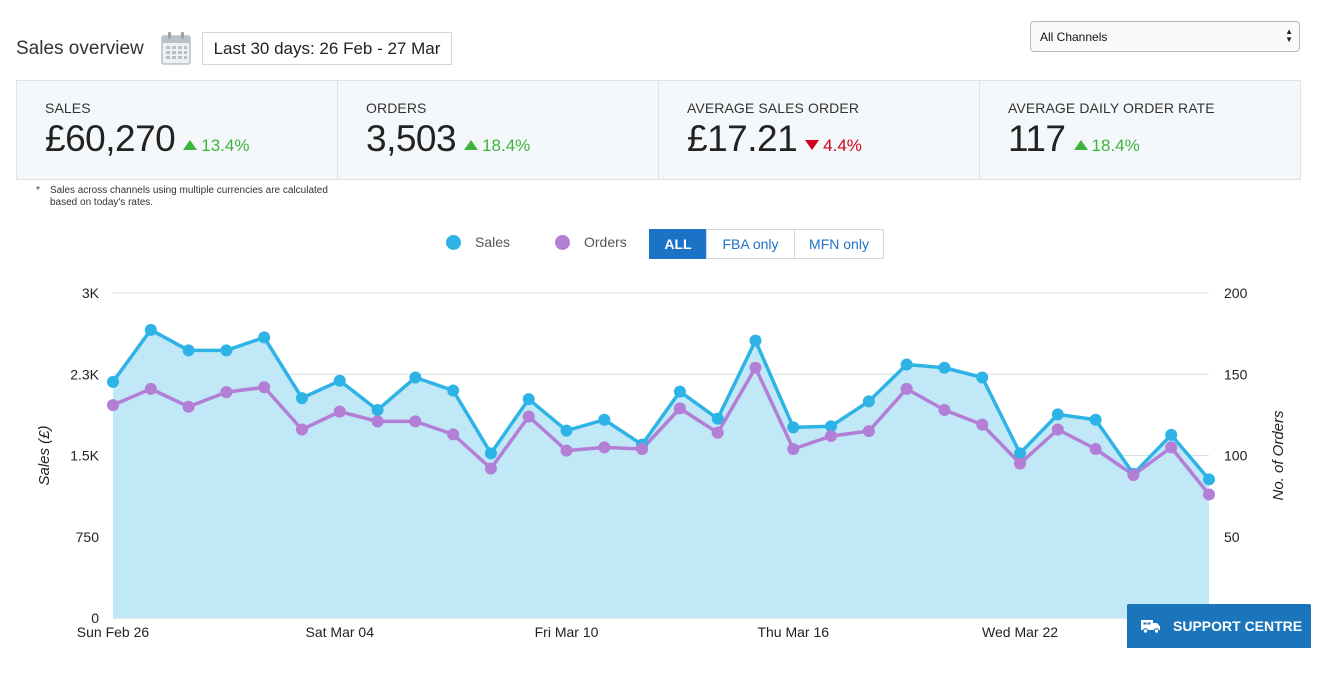 The image size is (1334, 674). I want to click on kpi-change: 4.4%, so click(833, 146).